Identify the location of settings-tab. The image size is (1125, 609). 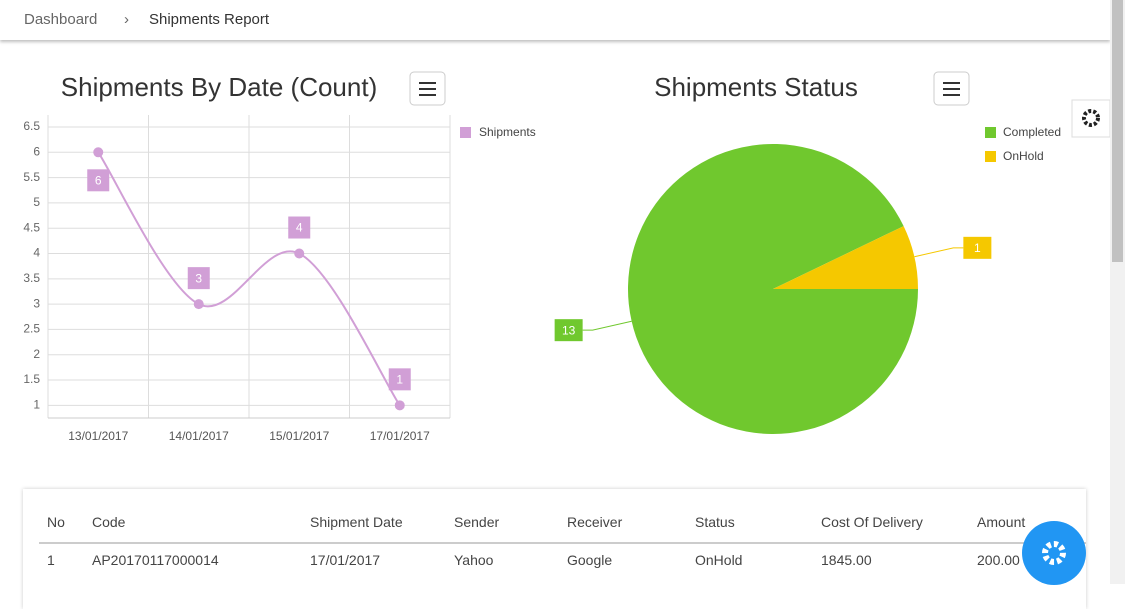
(1090, 118).